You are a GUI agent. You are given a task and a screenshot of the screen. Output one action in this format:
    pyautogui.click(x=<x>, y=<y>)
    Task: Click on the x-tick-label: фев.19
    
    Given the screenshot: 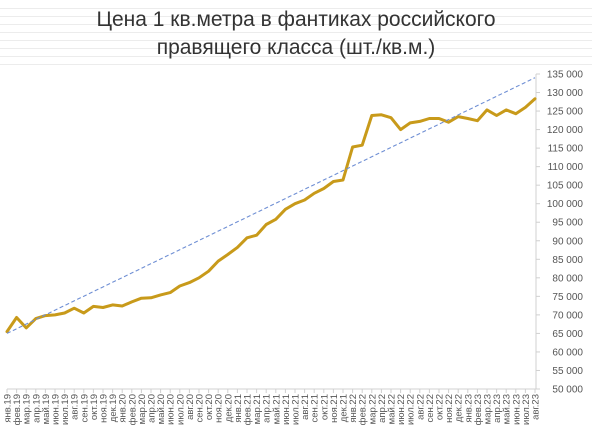 What is the action you would take?
    pyautogui.click(x=17, y=409)
    